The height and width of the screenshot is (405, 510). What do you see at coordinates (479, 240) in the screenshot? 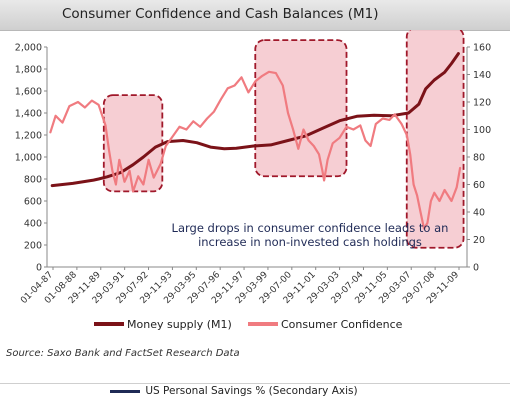
I see `y-right-tick-label: 20` at bounding box center [479, 240].